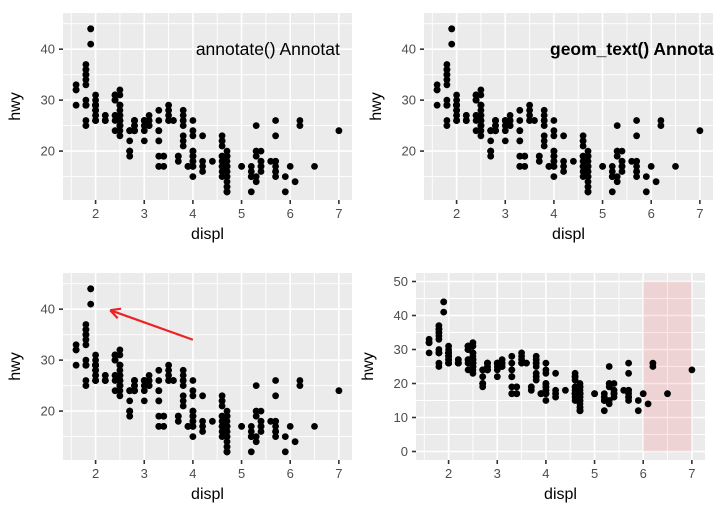  Describe the element at coordinates (15, 106) in the screenshot. I see `y-axis-title: hwy` at that location.